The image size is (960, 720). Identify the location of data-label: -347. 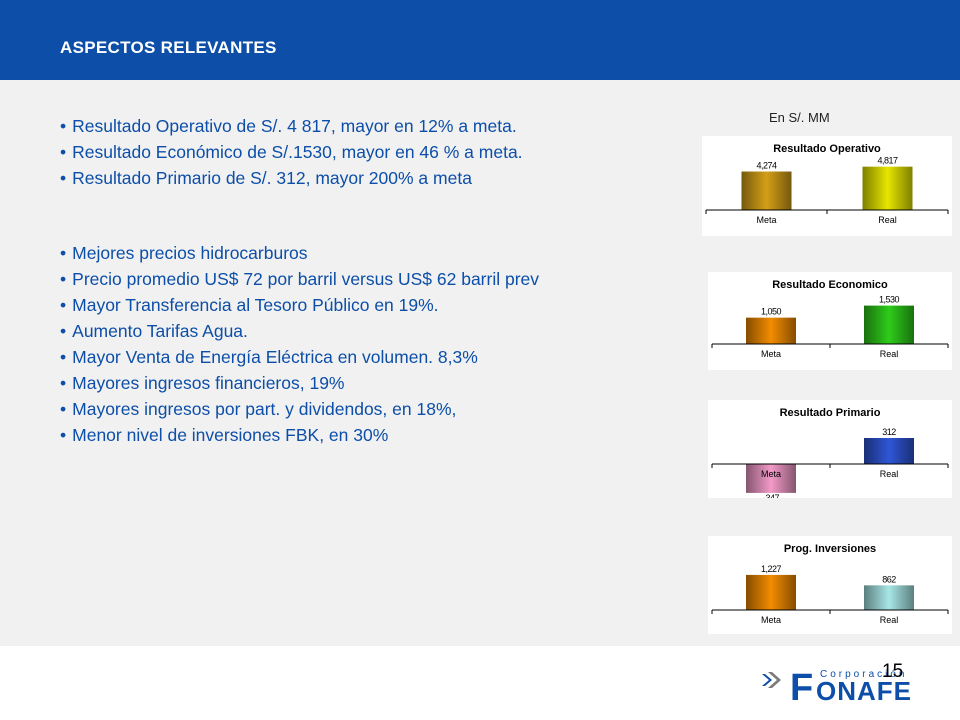
(771, 495).